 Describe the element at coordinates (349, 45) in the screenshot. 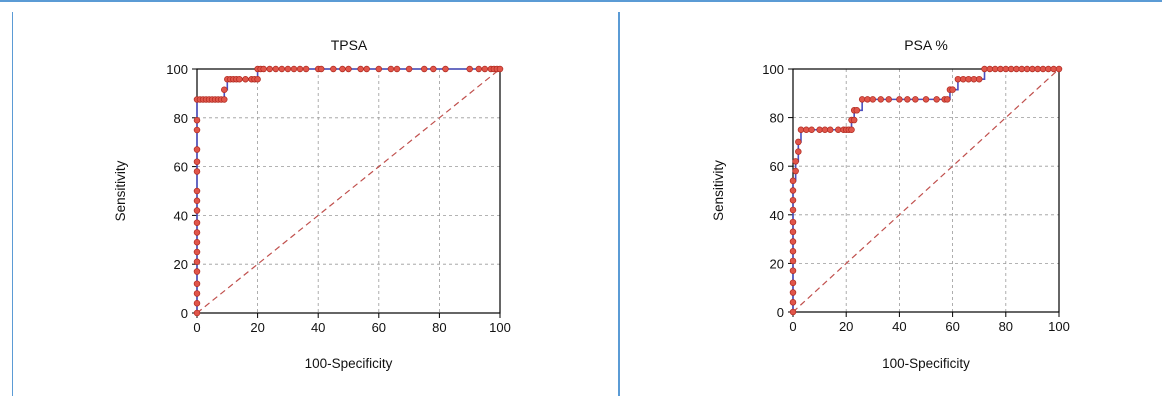

I see `chart-title: TPSA` at that location.